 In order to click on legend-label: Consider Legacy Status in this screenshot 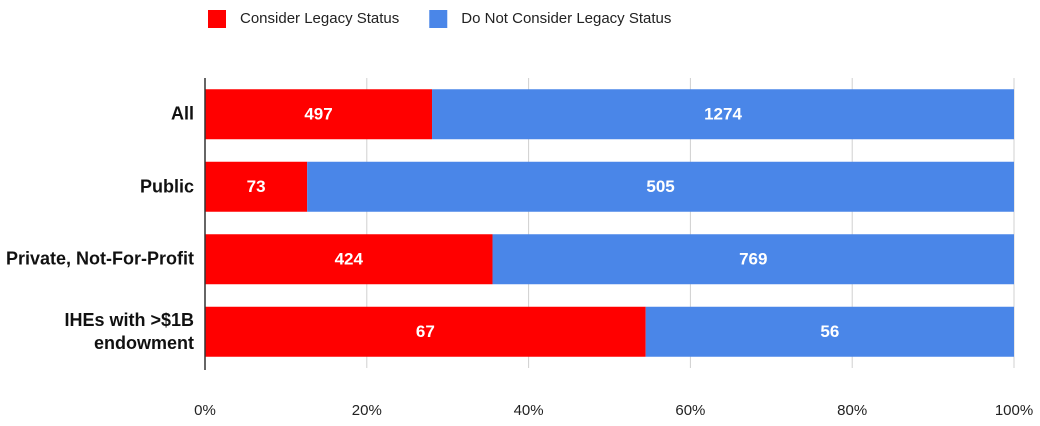, I will do `click(319, 18)`.